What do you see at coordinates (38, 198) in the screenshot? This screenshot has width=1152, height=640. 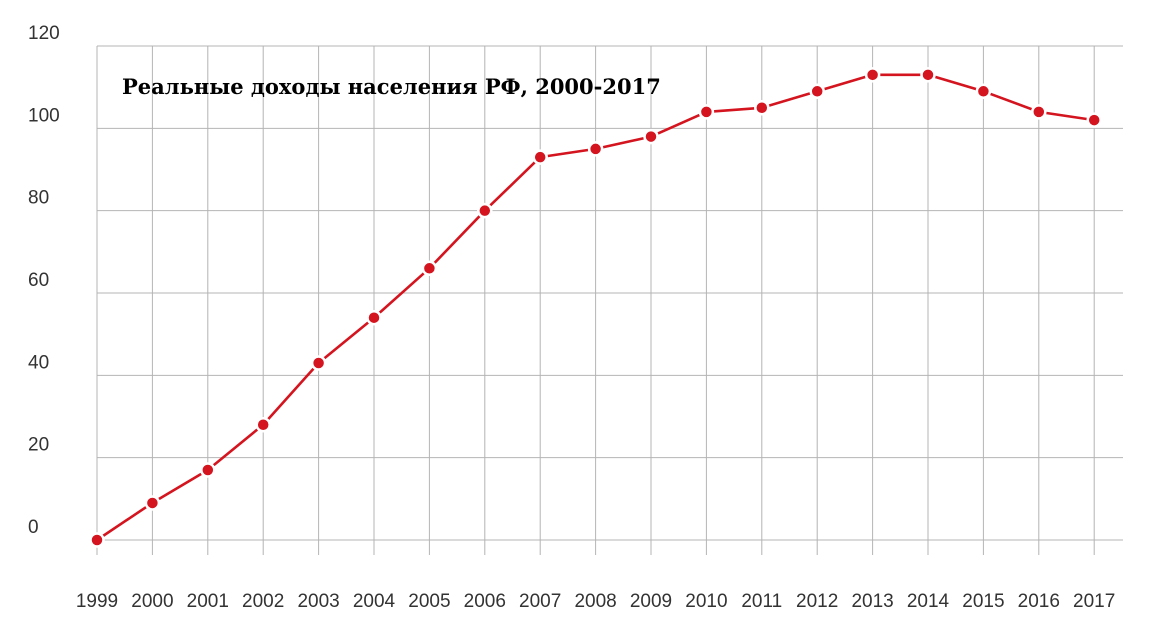 I see `y-tick-label: 80` at bounding box center [38, 198].